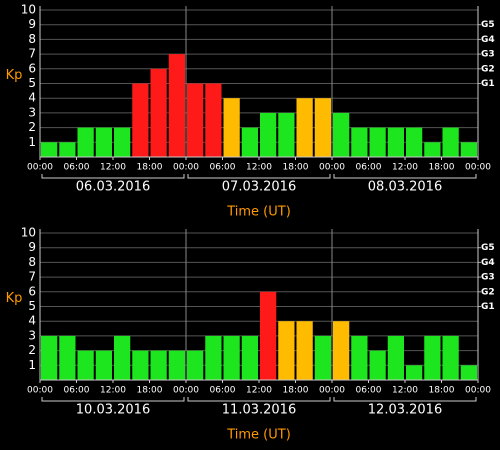 This screenshot has width=500, height=450. What do you see at coordinates (113, 187) in the screenshot?
I see `day-label: 06.03.2016` at bounding box center [113, 187].